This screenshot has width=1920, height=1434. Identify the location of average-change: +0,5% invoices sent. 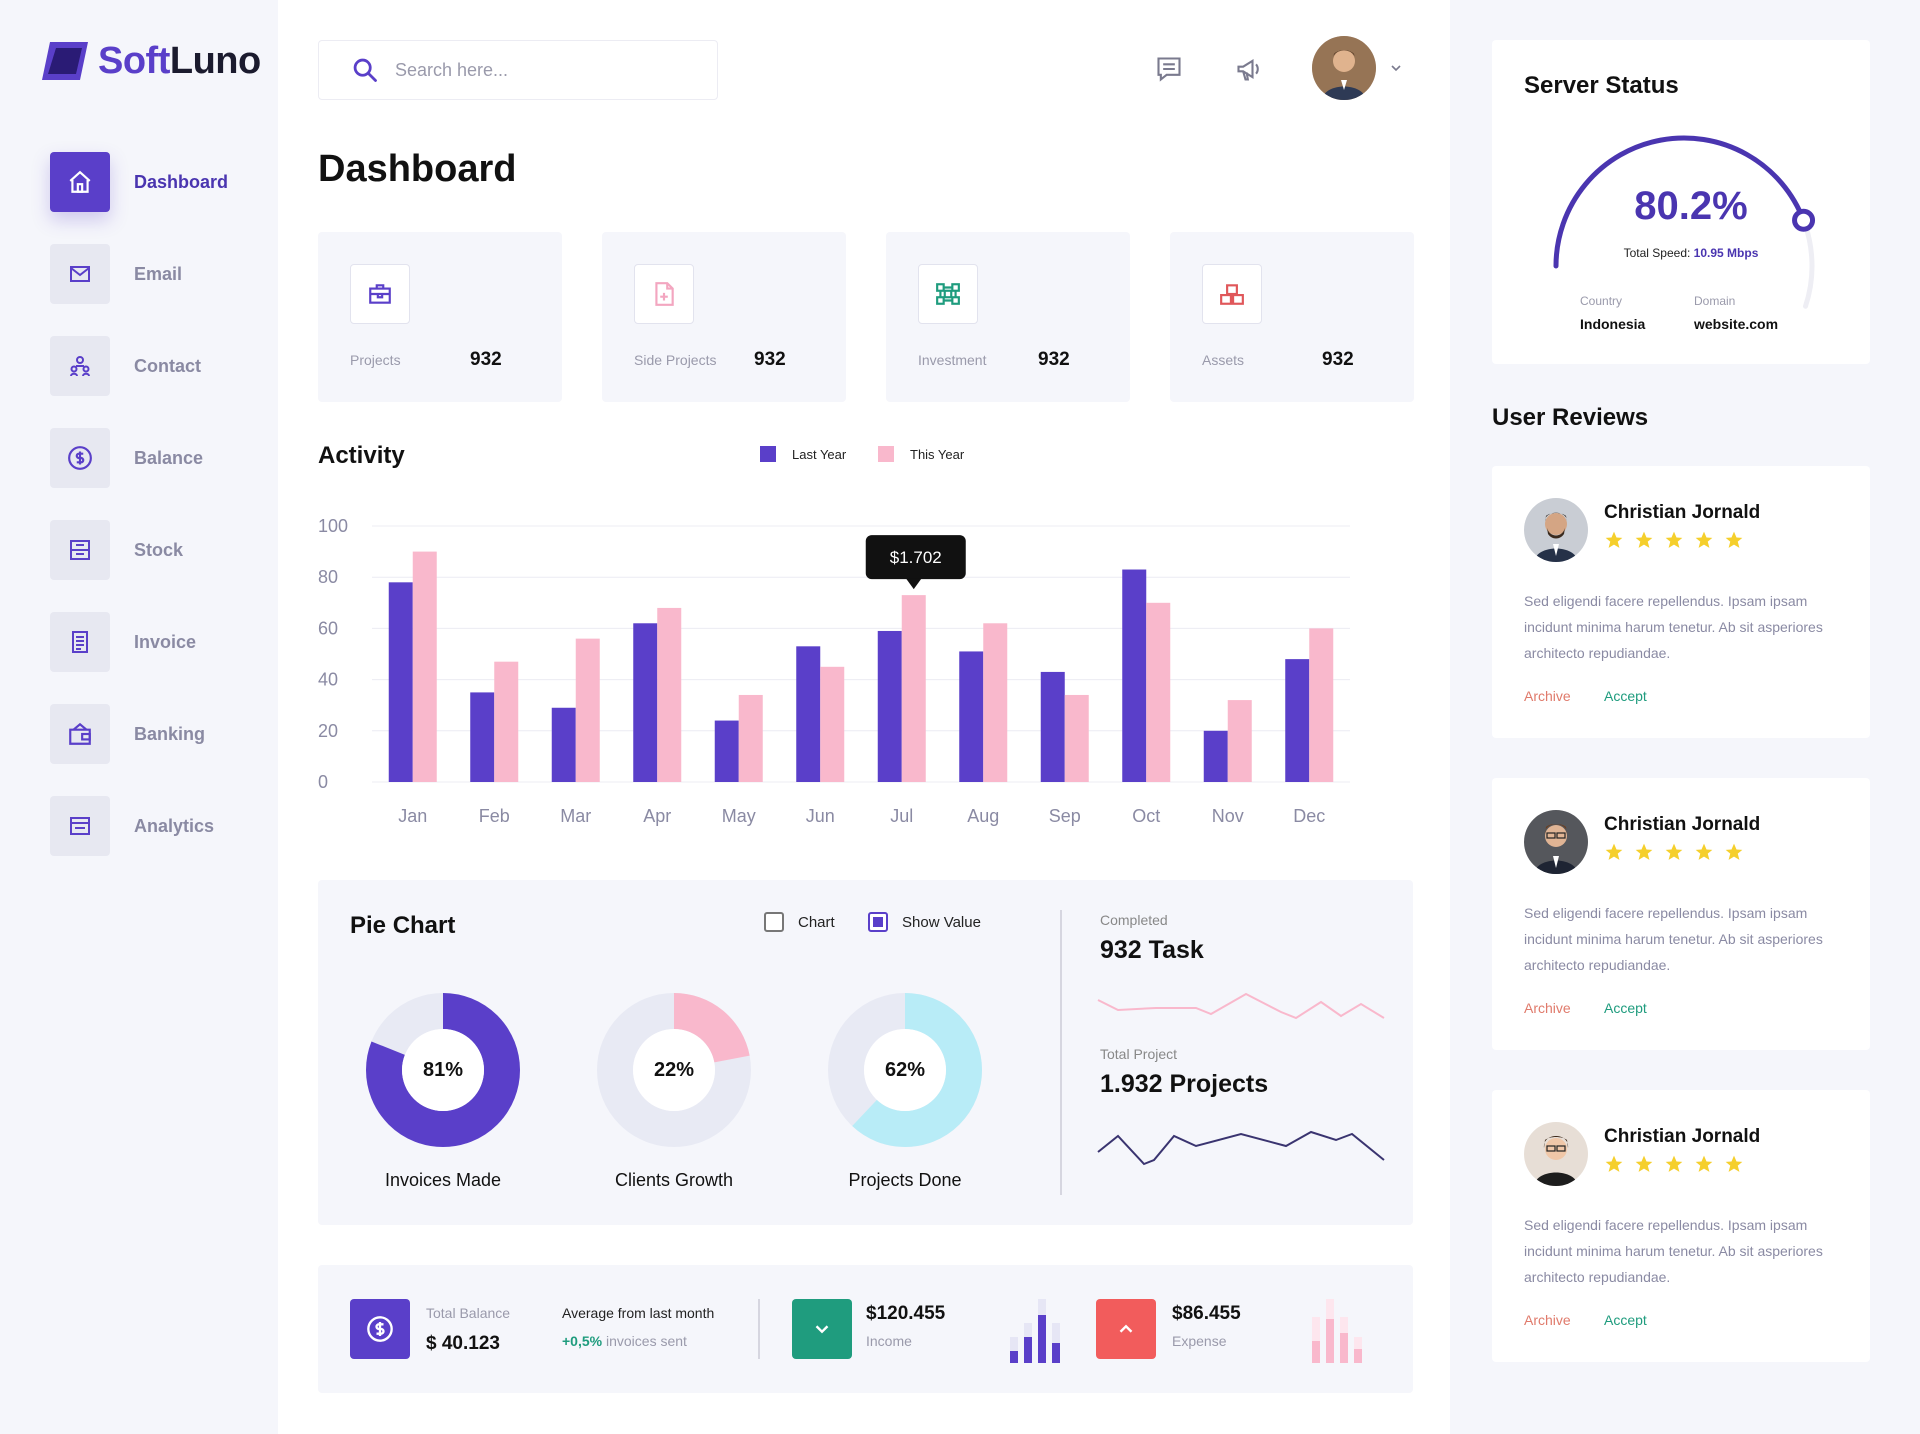
(624, 1341).